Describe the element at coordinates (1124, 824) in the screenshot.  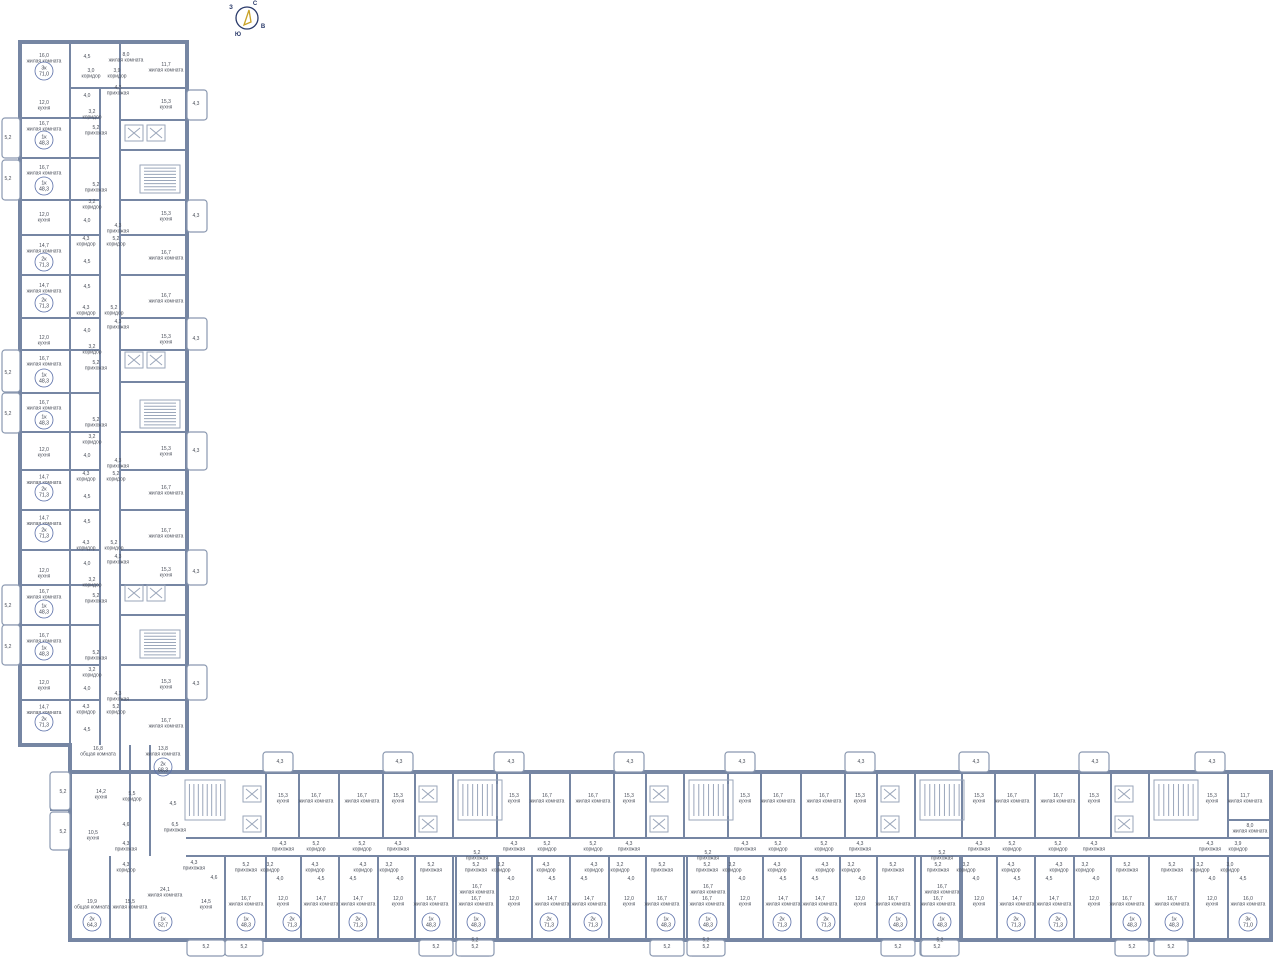
I see `elevator-icon` at that location.